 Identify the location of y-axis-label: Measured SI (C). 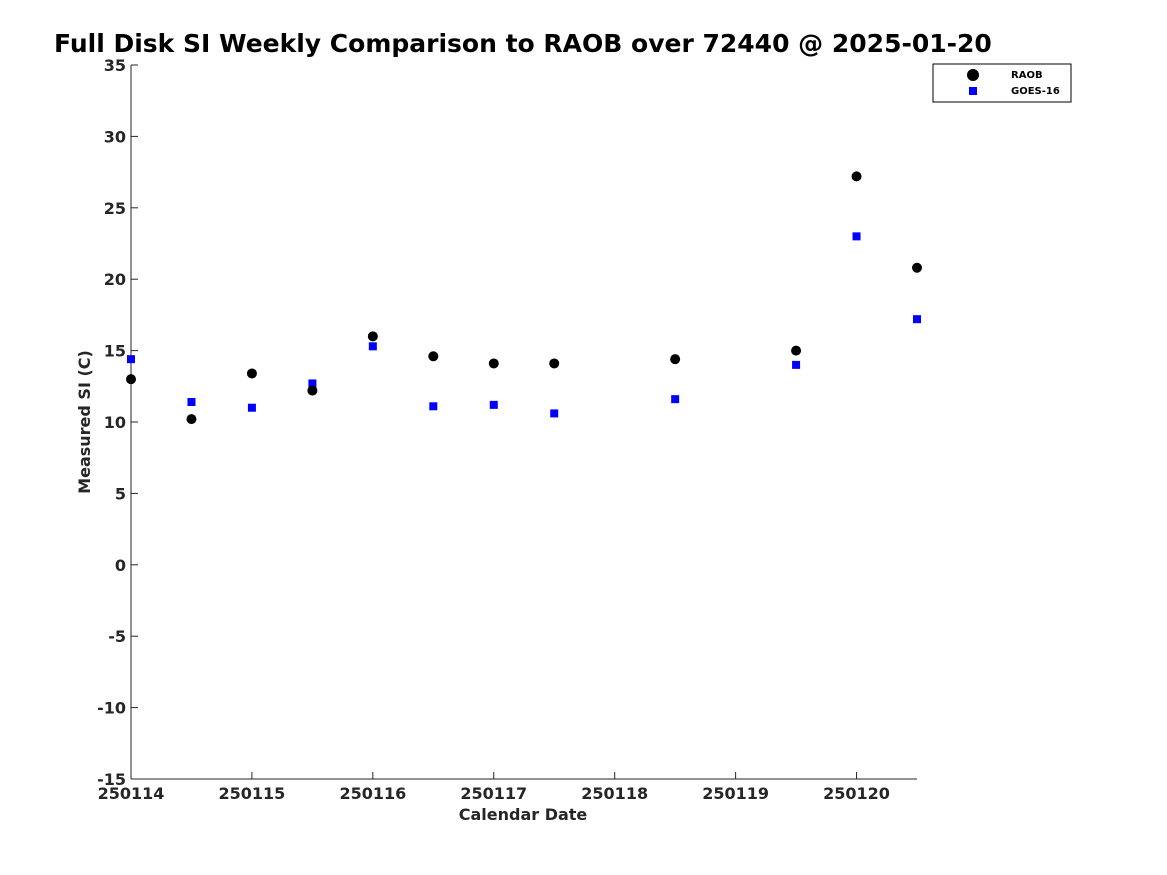
(84, 422).